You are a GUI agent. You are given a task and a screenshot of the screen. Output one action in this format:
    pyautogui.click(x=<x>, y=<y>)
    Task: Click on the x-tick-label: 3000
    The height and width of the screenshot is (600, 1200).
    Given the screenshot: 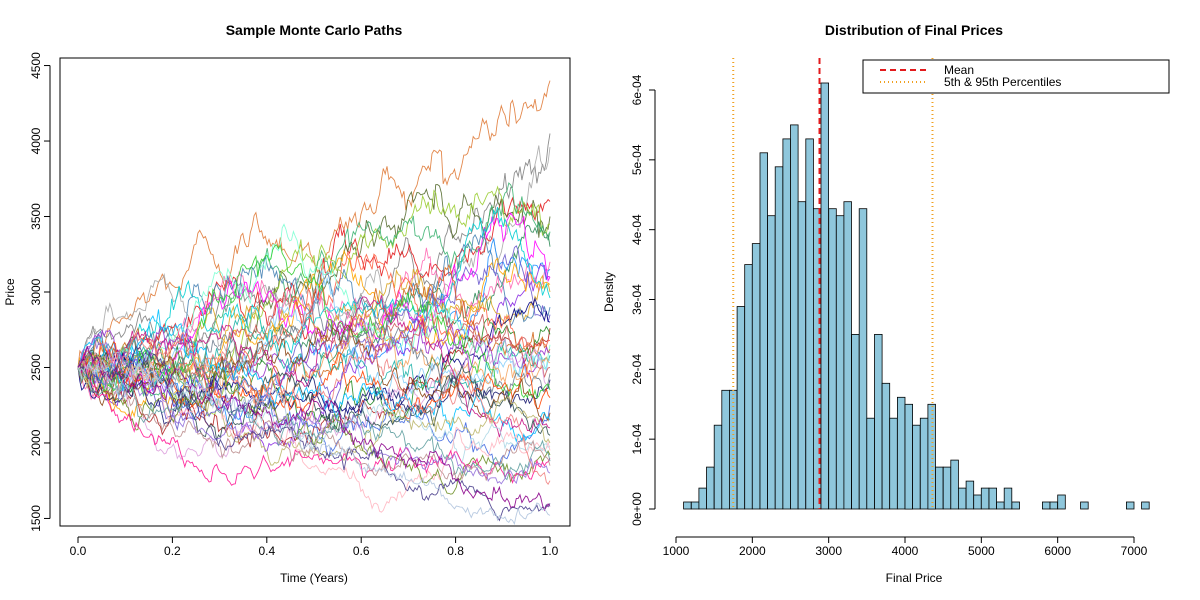 What is the action you would take?
    pyautogui.click(x=828, y=551)
    